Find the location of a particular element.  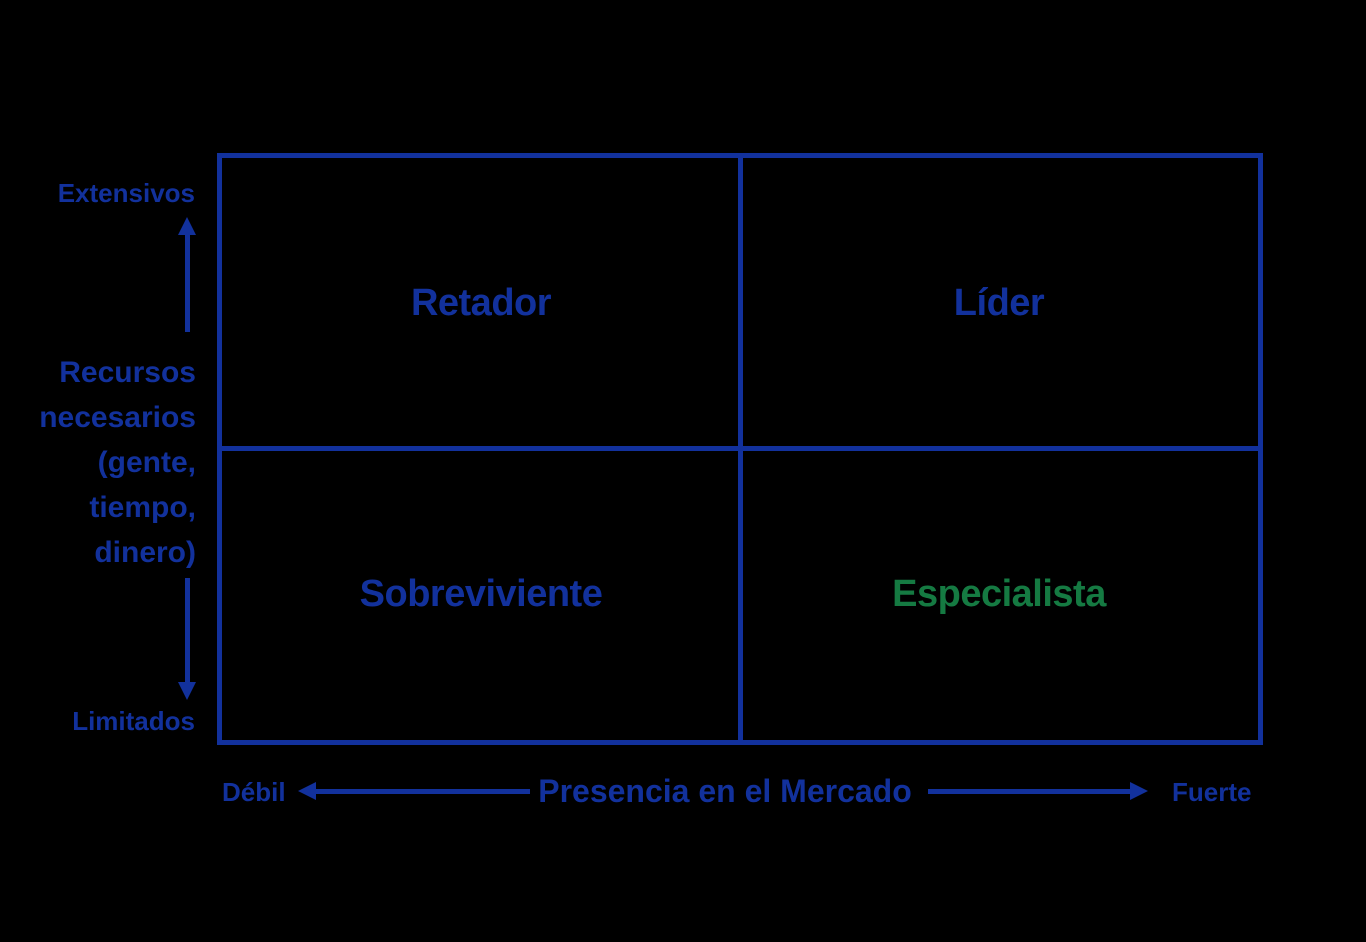

matrix-horizontal-divider is located at coordinates (740, 448).